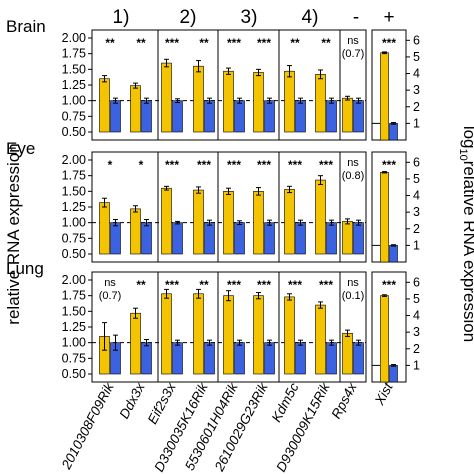  What do you see at coordinates (26, 26) in the screenshot?
I see `tissue-label: Brain` at bounding box center [26, 26].